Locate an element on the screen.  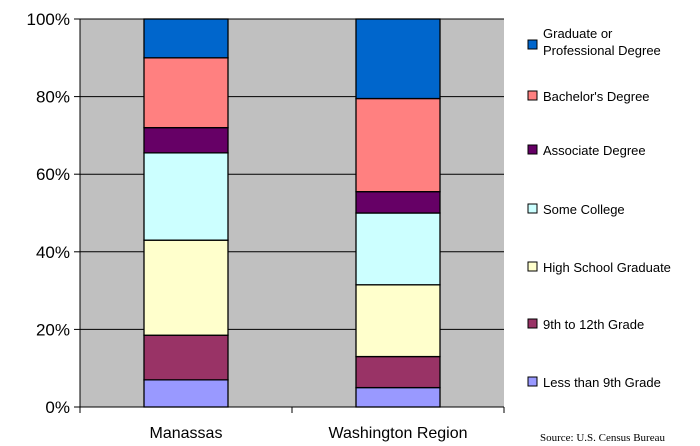
y-tick-label: 80% is located at coordinates (53, 97).